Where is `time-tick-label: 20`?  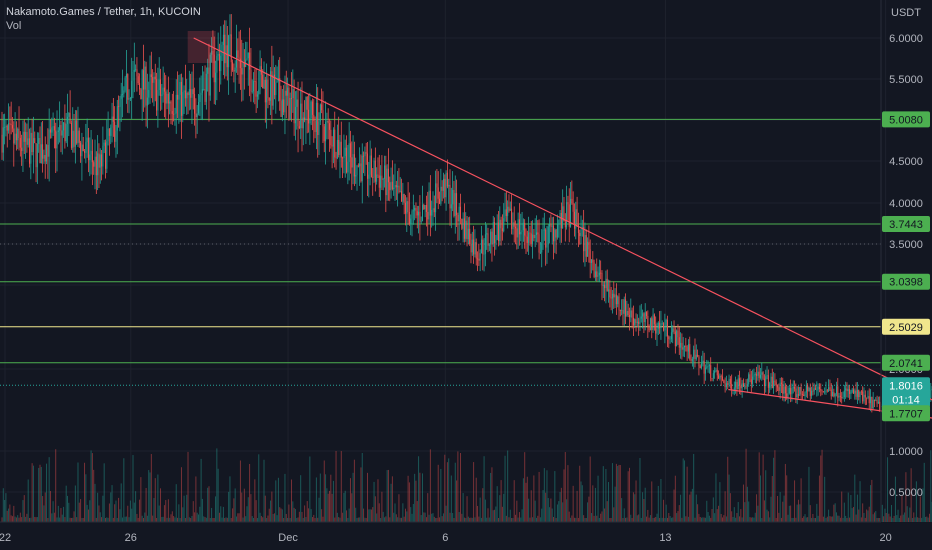 time-tick-label: 20 is located at coordinates (885, 538).